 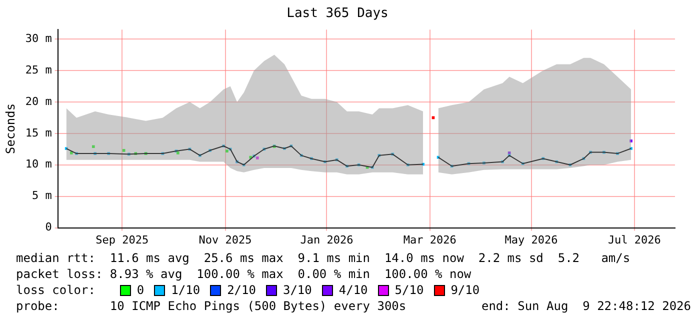 I want to click on y-tick-label: 5 m, so click(x=42, y=195).